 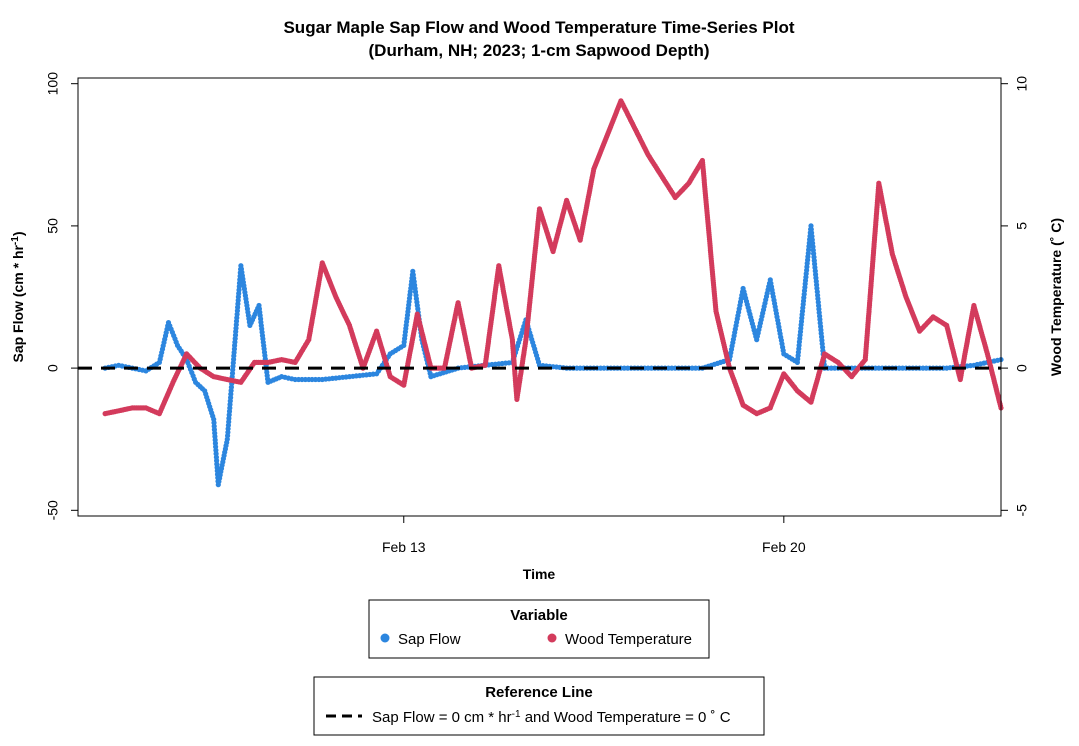 What do you see at coordinates (404, 547) in the screenshot?
I see `x-tick-label: Feb 13` at bounding box center [404, 547].